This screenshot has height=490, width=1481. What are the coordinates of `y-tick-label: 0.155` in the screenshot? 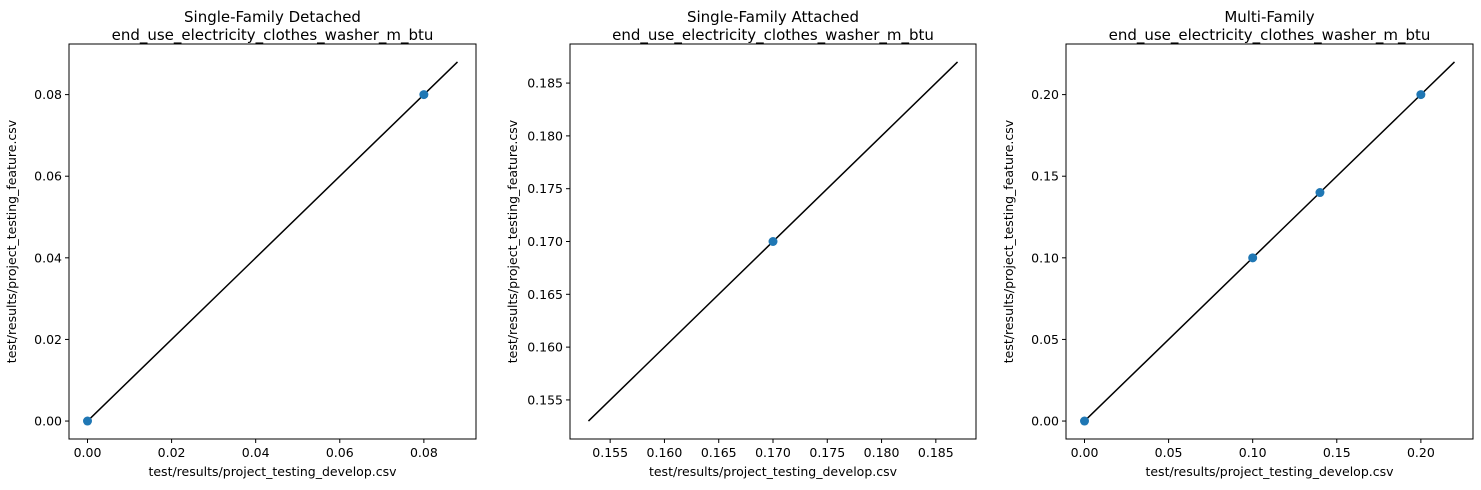 It's located at (545, 399).